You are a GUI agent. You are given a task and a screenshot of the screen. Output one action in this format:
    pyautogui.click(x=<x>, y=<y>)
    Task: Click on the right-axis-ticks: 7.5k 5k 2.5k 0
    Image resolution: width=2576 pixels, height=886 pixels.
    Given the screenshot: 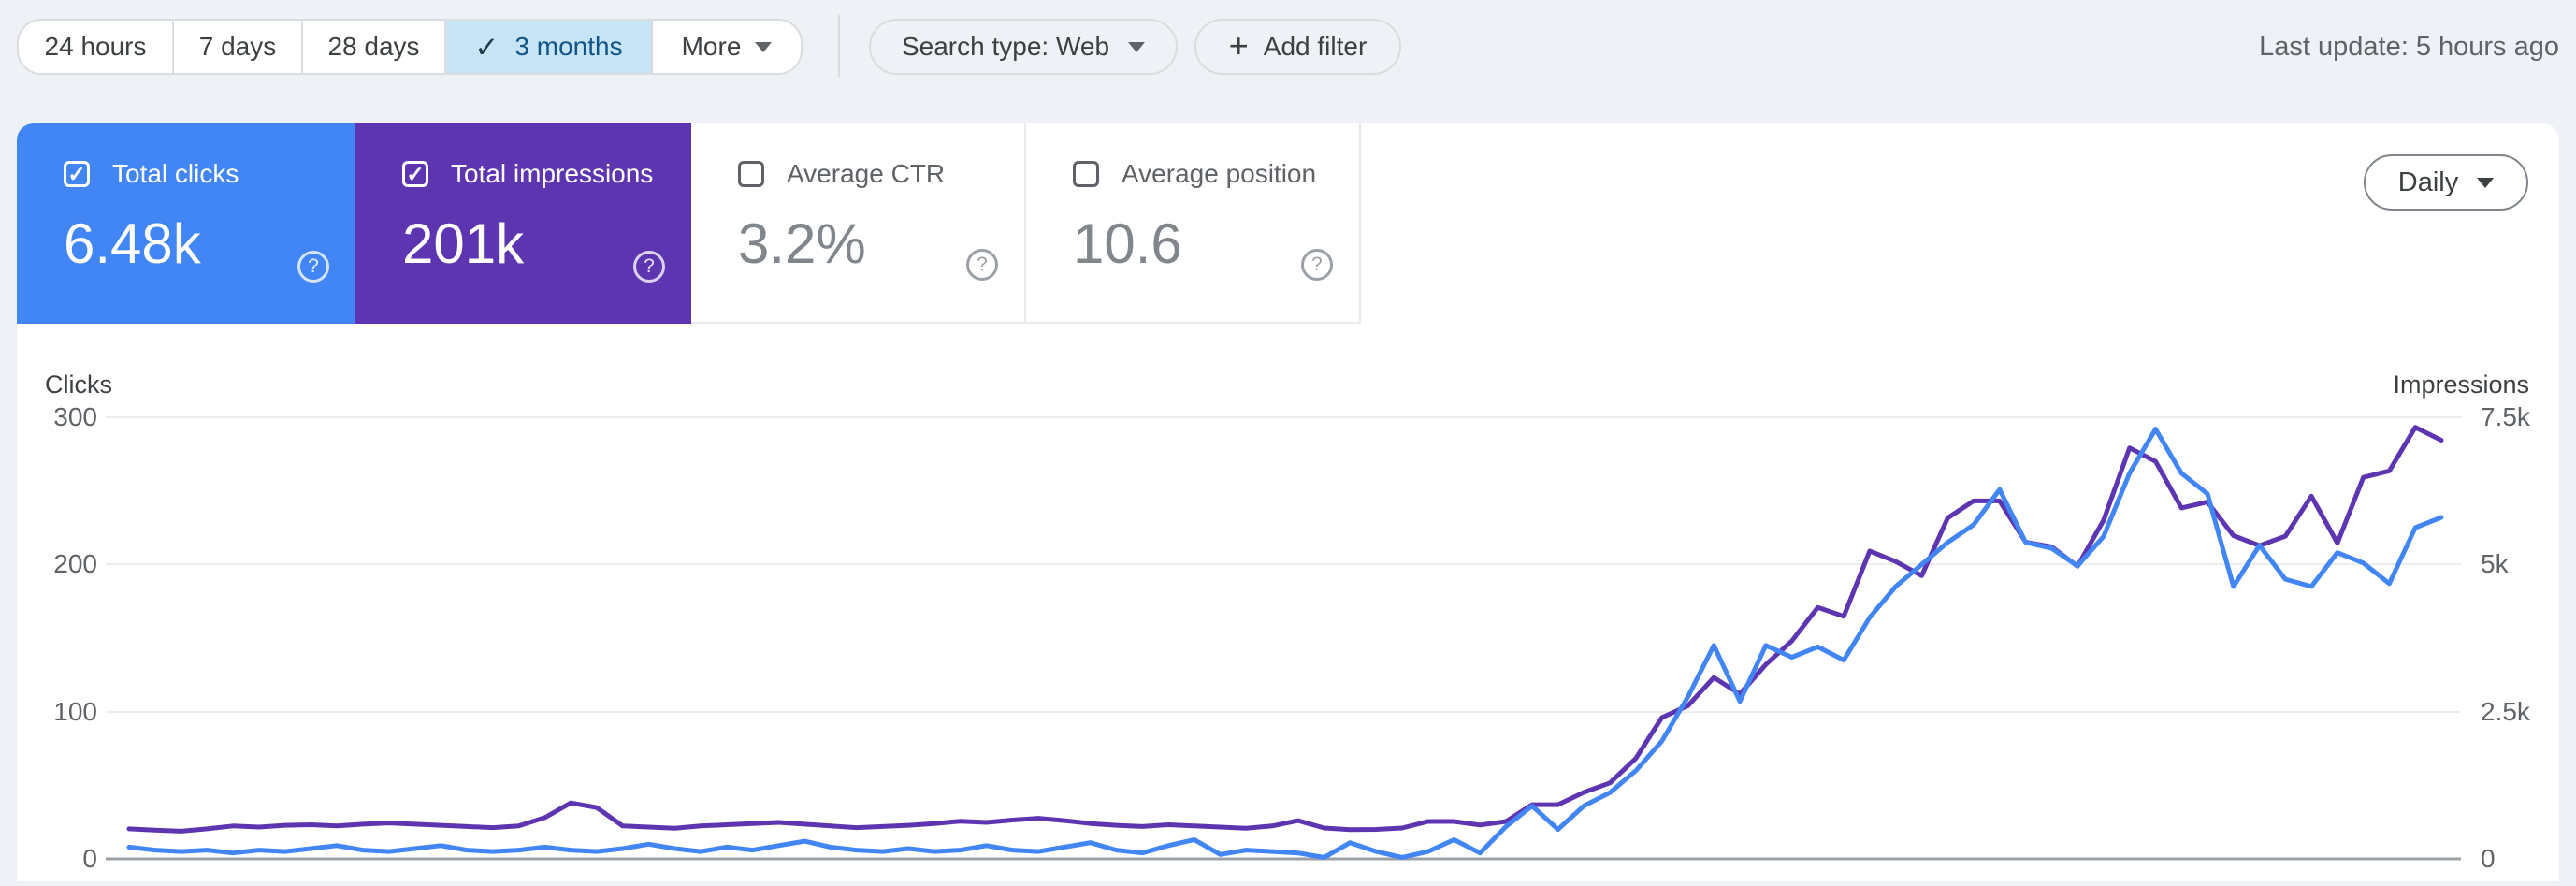 What is the action you would take?
    pyautogui.click(x=2506, y=637)
    